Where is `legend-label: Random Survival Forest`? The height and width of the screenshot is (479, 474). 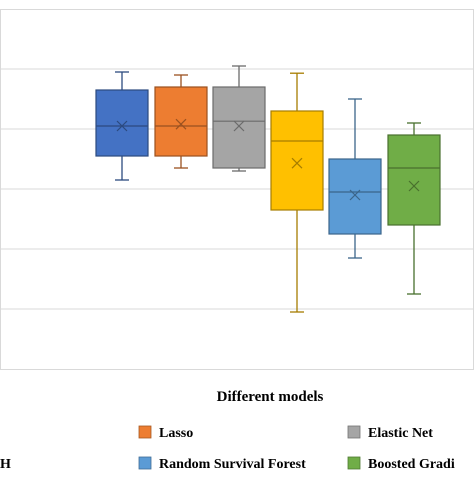
legend-label: Random Survival Forest is located at coordinates (232, 464).